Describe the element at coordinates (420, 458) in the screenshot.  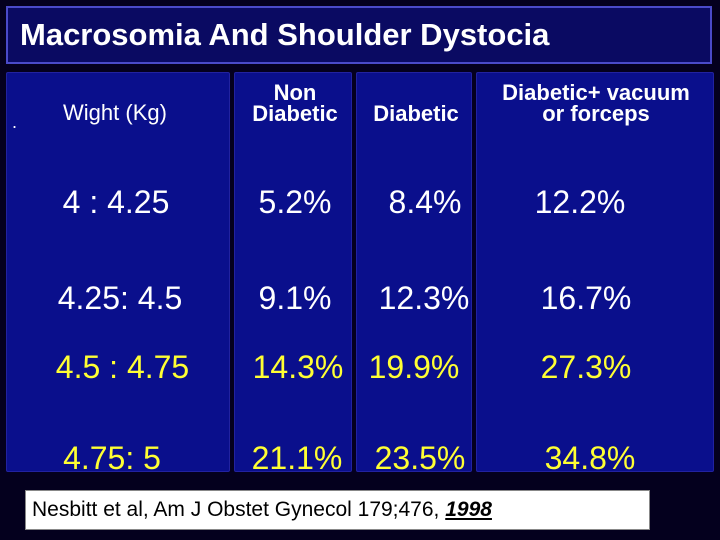
I see `row4-diabetic: 23.5%` at that location.